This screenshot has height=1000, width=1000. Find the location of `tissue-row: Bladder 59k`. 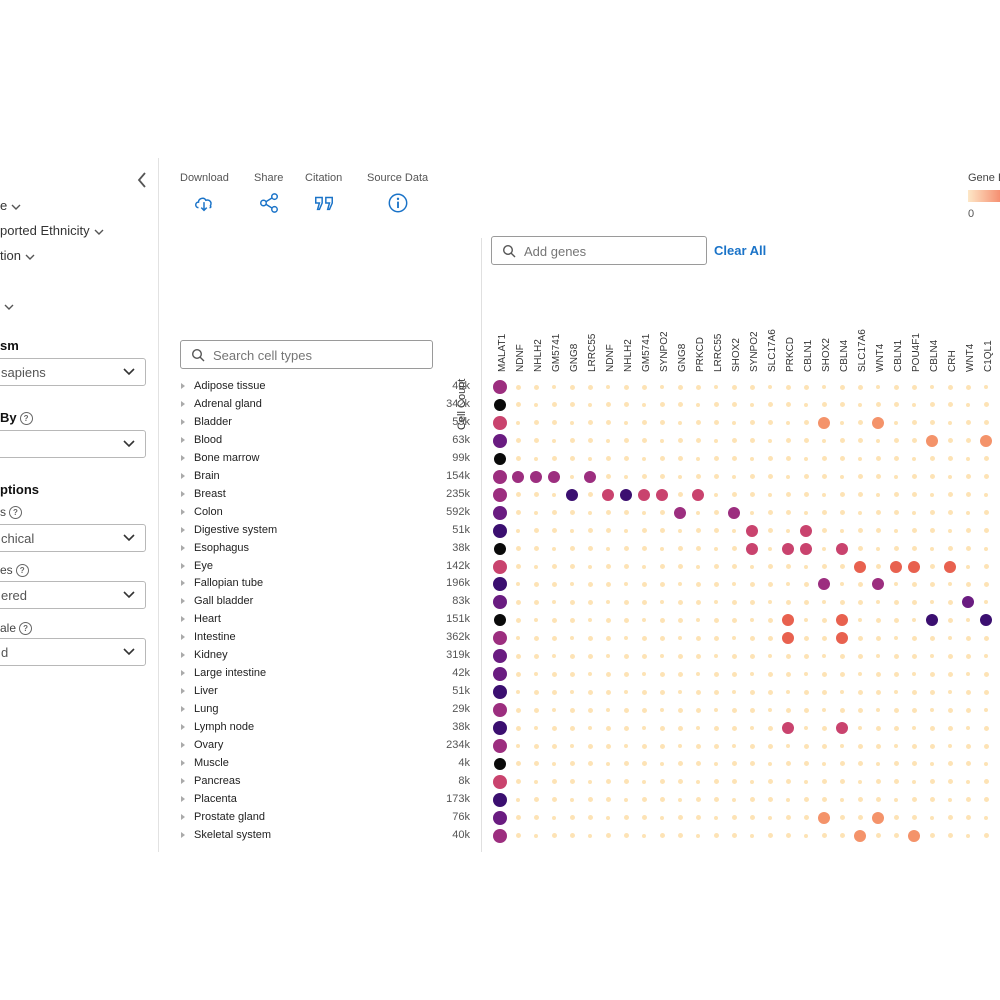

tissue-row: Bladder 59k is located at coordinates (327, 423).